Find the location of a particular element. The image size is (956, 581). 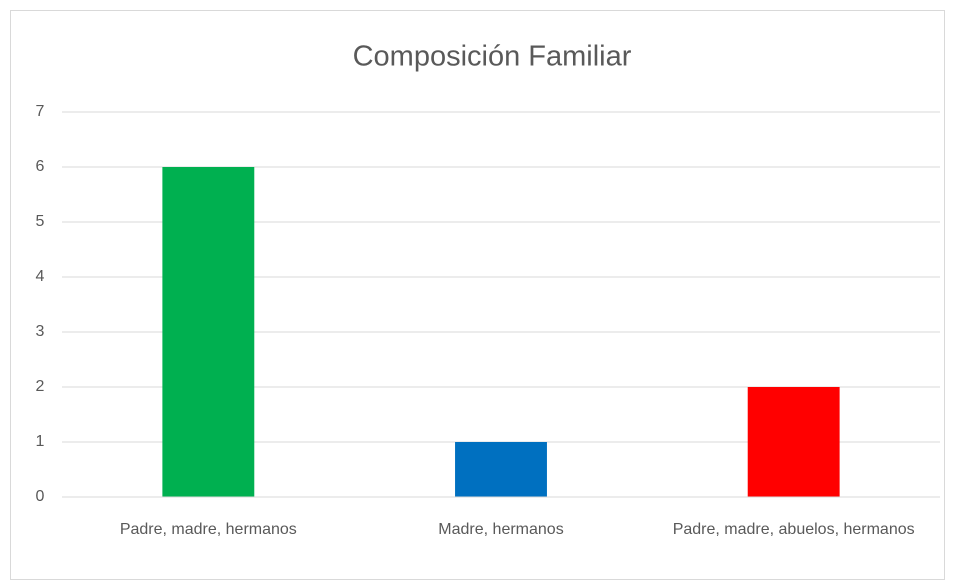

x-tick-label: Madre, hermanos is located at coordinates (500, 529).